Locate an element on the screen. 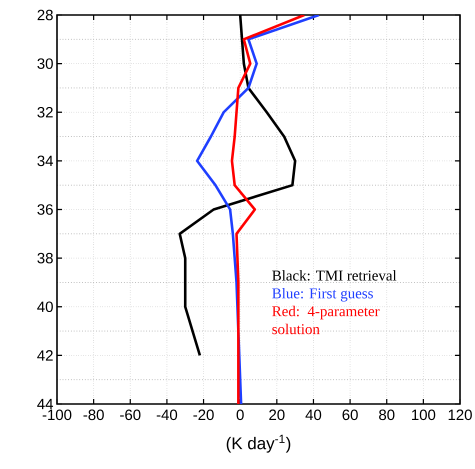  y-tick-label: 36 is located at coordinates (45, 209).